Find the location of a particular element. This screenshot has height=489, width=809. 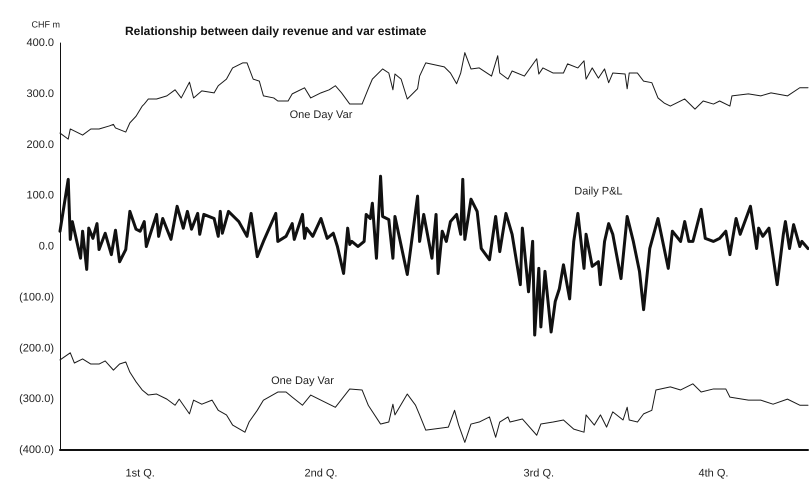

x-tick-label: 4th Q. is located at coordinates (713, 474).